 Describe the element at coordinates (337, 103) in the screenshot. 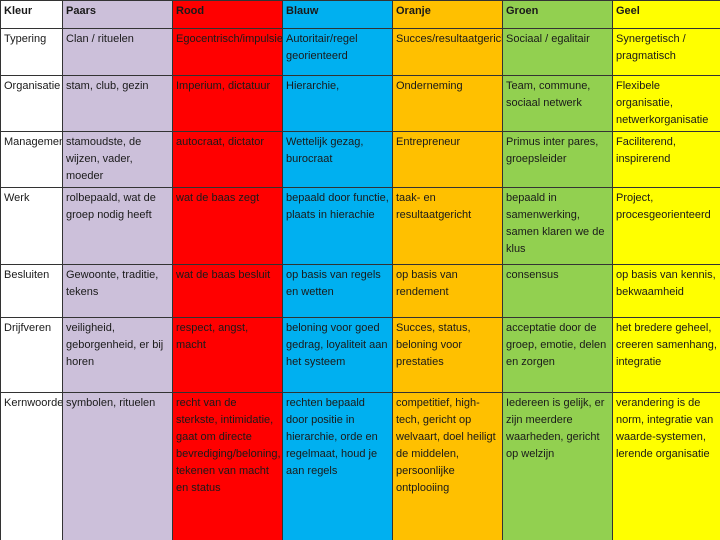

I see `table-cell: Hierarchie,` at that location.